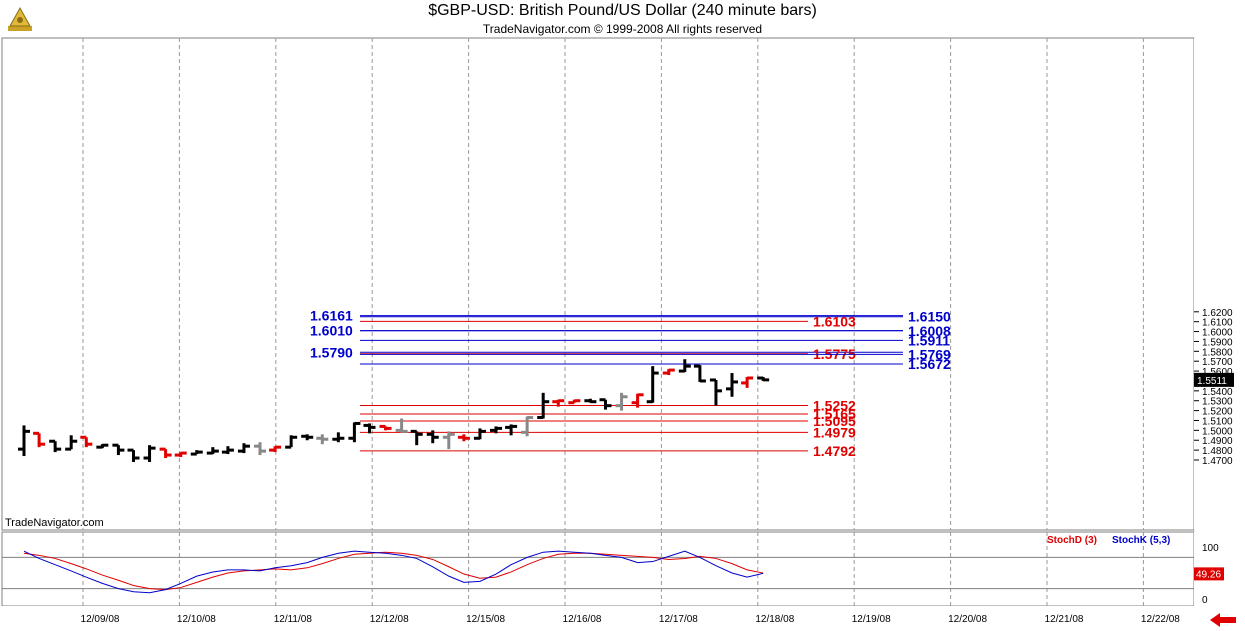 This screenshot has height=631, width=1245. Describe the element at coordinates (1141, 540) in the screenshot. I see `stoch-legend-k: StochK (5,3)` at that location.